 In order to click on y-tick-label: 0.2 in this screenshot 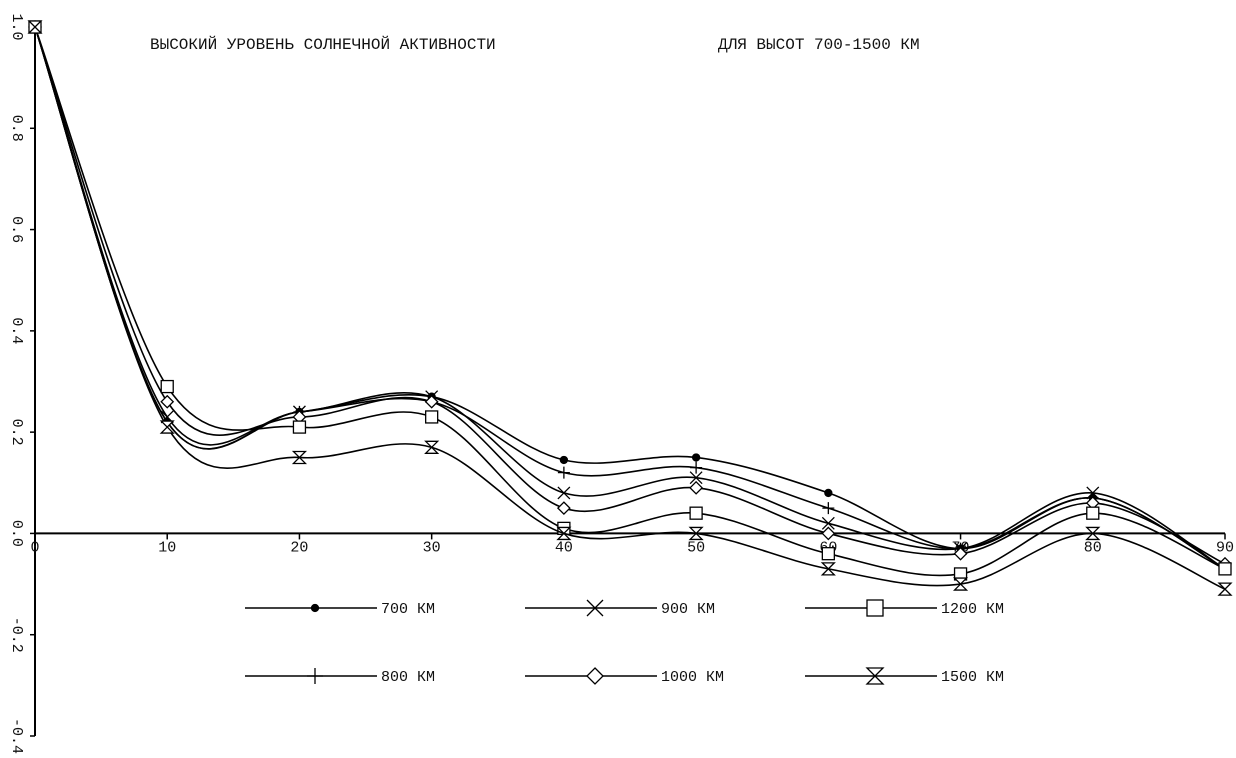, I will do `click(16, 432)`.